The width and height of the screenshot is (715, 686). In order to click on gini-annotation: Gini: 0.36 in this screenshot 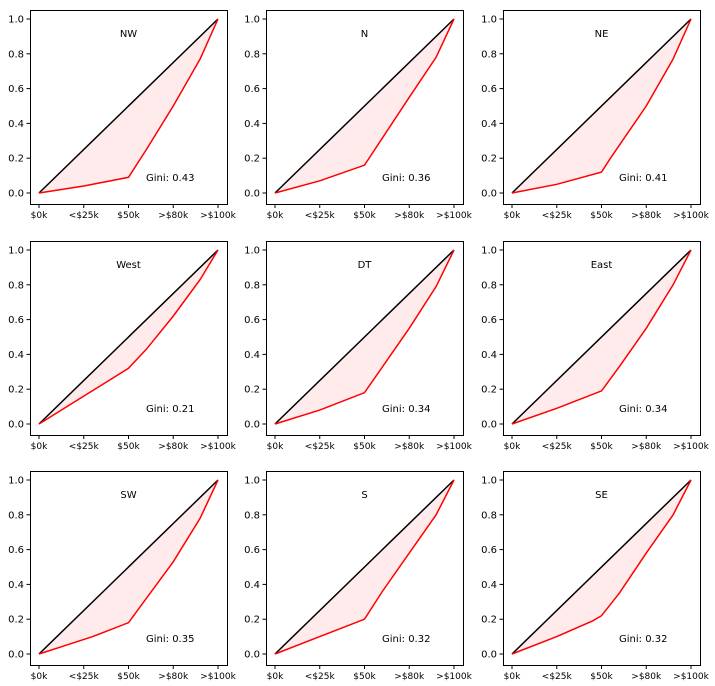, I will do `click(406, 178)`.